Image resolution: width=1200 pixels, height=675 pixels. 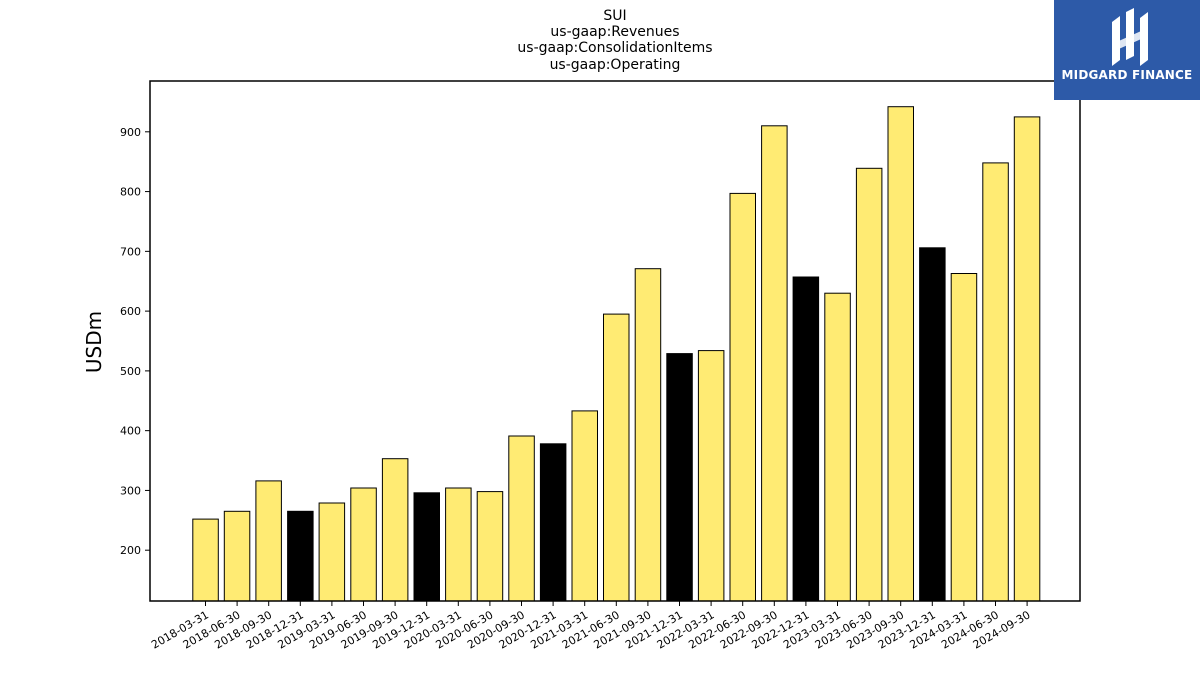 What do you see at coordinates (614, 32) in the screenshot?
I see `title-line-2: us-gaap:Revenues` at bounding box center [614, 32].